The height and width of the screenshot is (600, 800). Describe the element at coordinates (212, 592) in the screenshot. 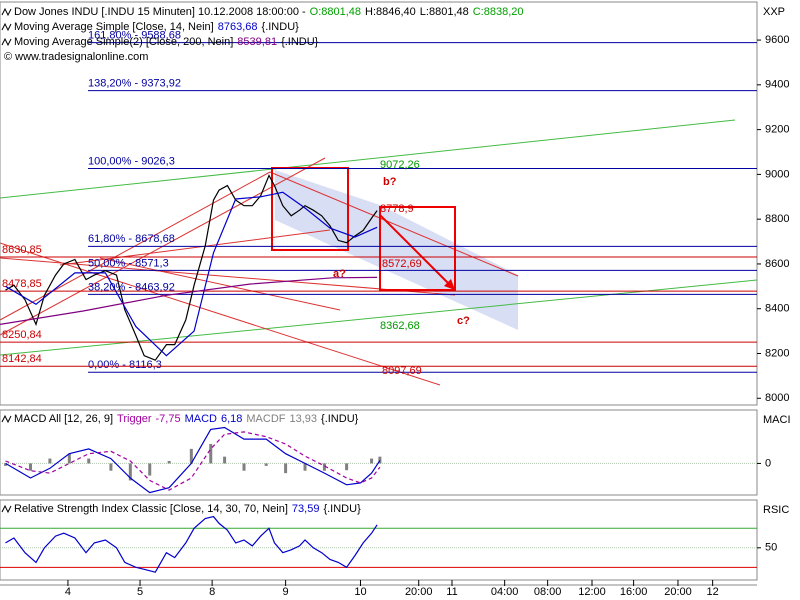

I see `x-tick-label: 8` at that location.